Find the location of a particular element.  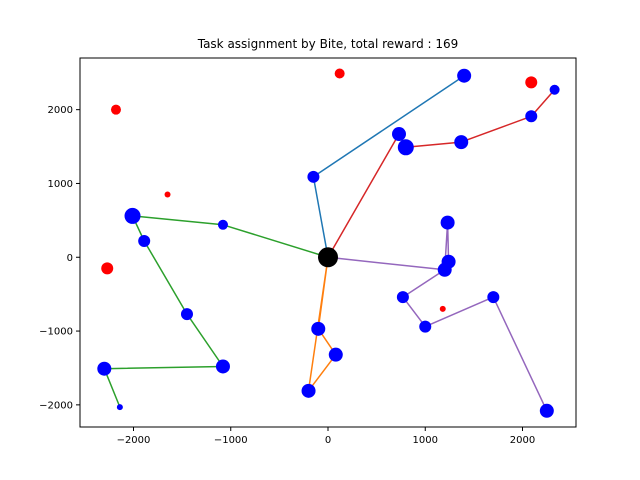

y-tick-label: 0 is located at coordinates (70, 258).